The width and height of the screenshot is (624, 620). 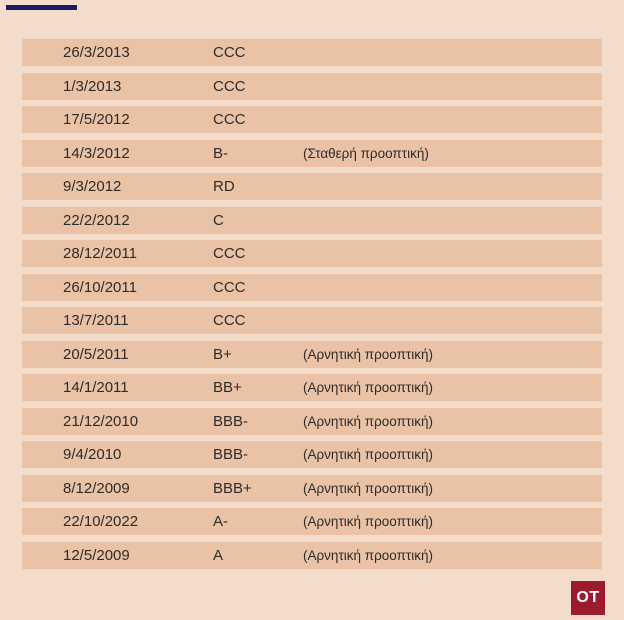 I want to click on table-row: 14/1/2011 BB+ (Αρνητική προοπτική), so click(x=312, y=387).